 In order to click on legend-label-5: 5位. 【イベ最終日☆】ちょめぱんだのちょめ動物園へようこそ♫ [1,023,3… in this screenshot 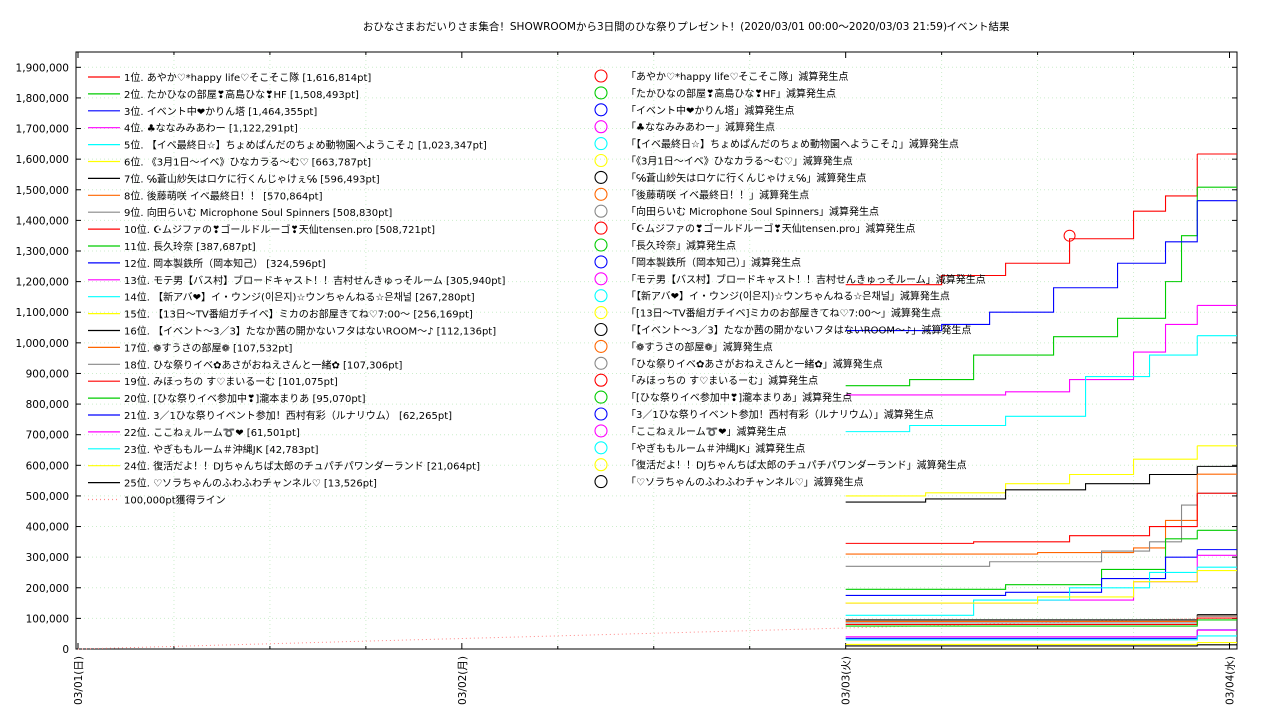, I will do `click(305, 145)`.